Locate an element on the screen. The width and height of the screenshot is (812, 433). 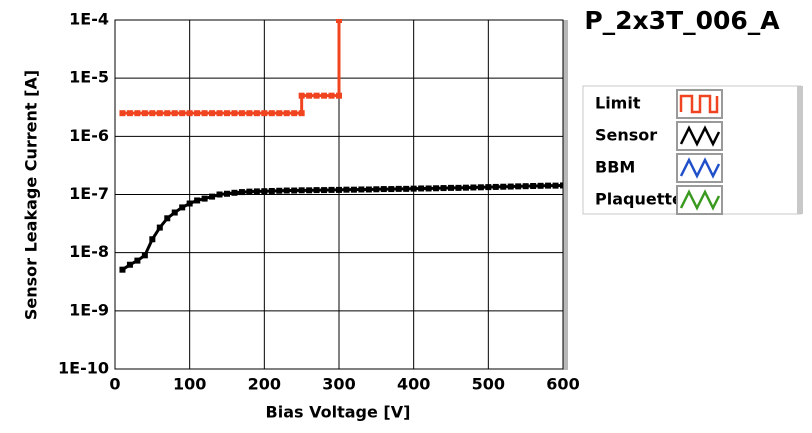
legend-label: Plaquette is located at coordinates (639, 199).